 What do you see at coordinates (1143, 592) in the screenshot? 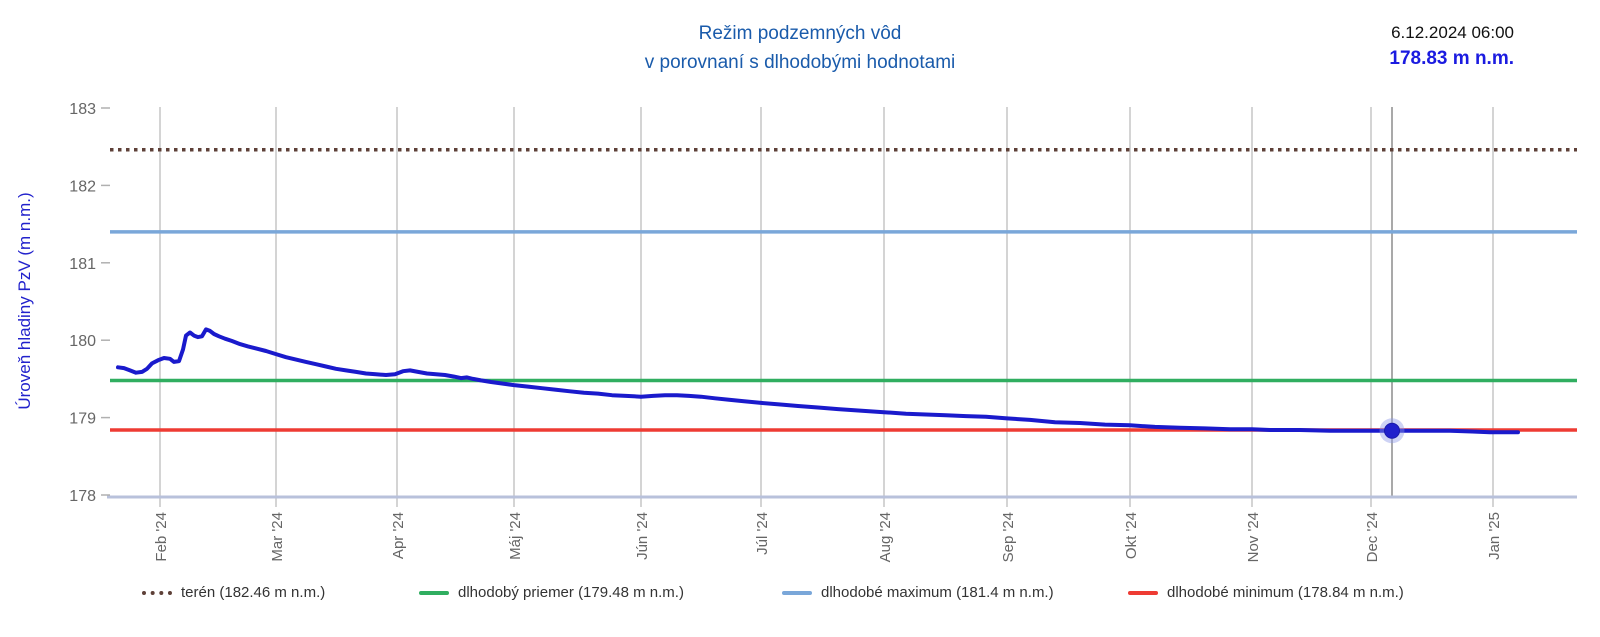
I see `legend-swatch-minimum-icon` at bounding box center [1143, 592].